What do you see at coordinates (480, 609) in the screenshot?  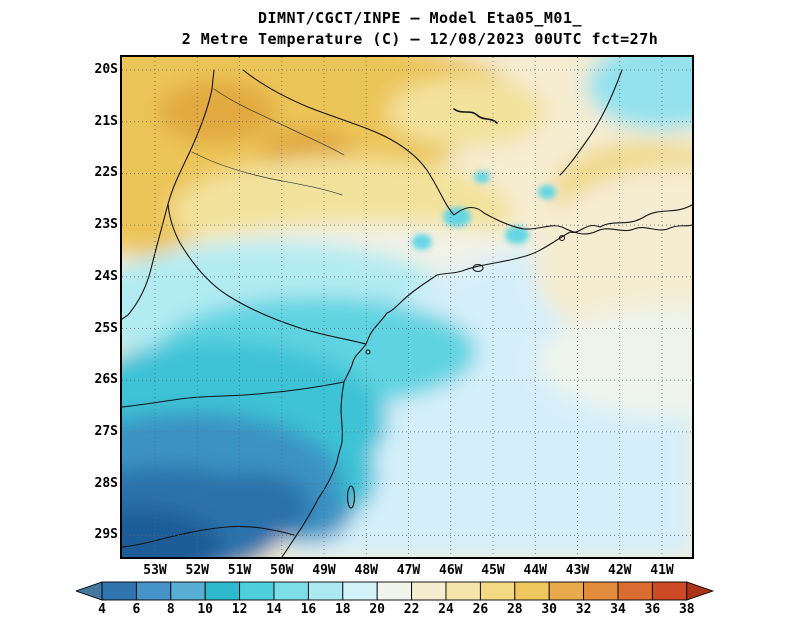 I see `colorbar-tick-label: 26` at bounding box center [480, 609].